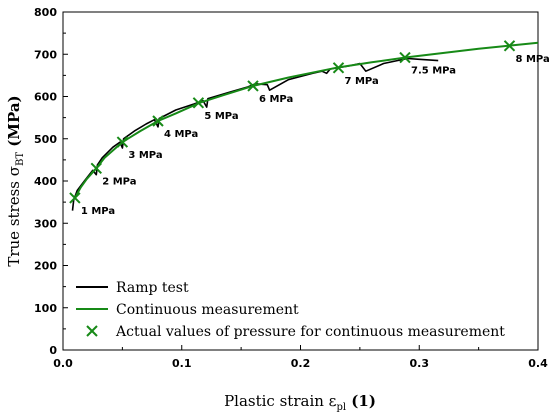  I want to click on x-tick-label: 0.3, so click(420, 363).